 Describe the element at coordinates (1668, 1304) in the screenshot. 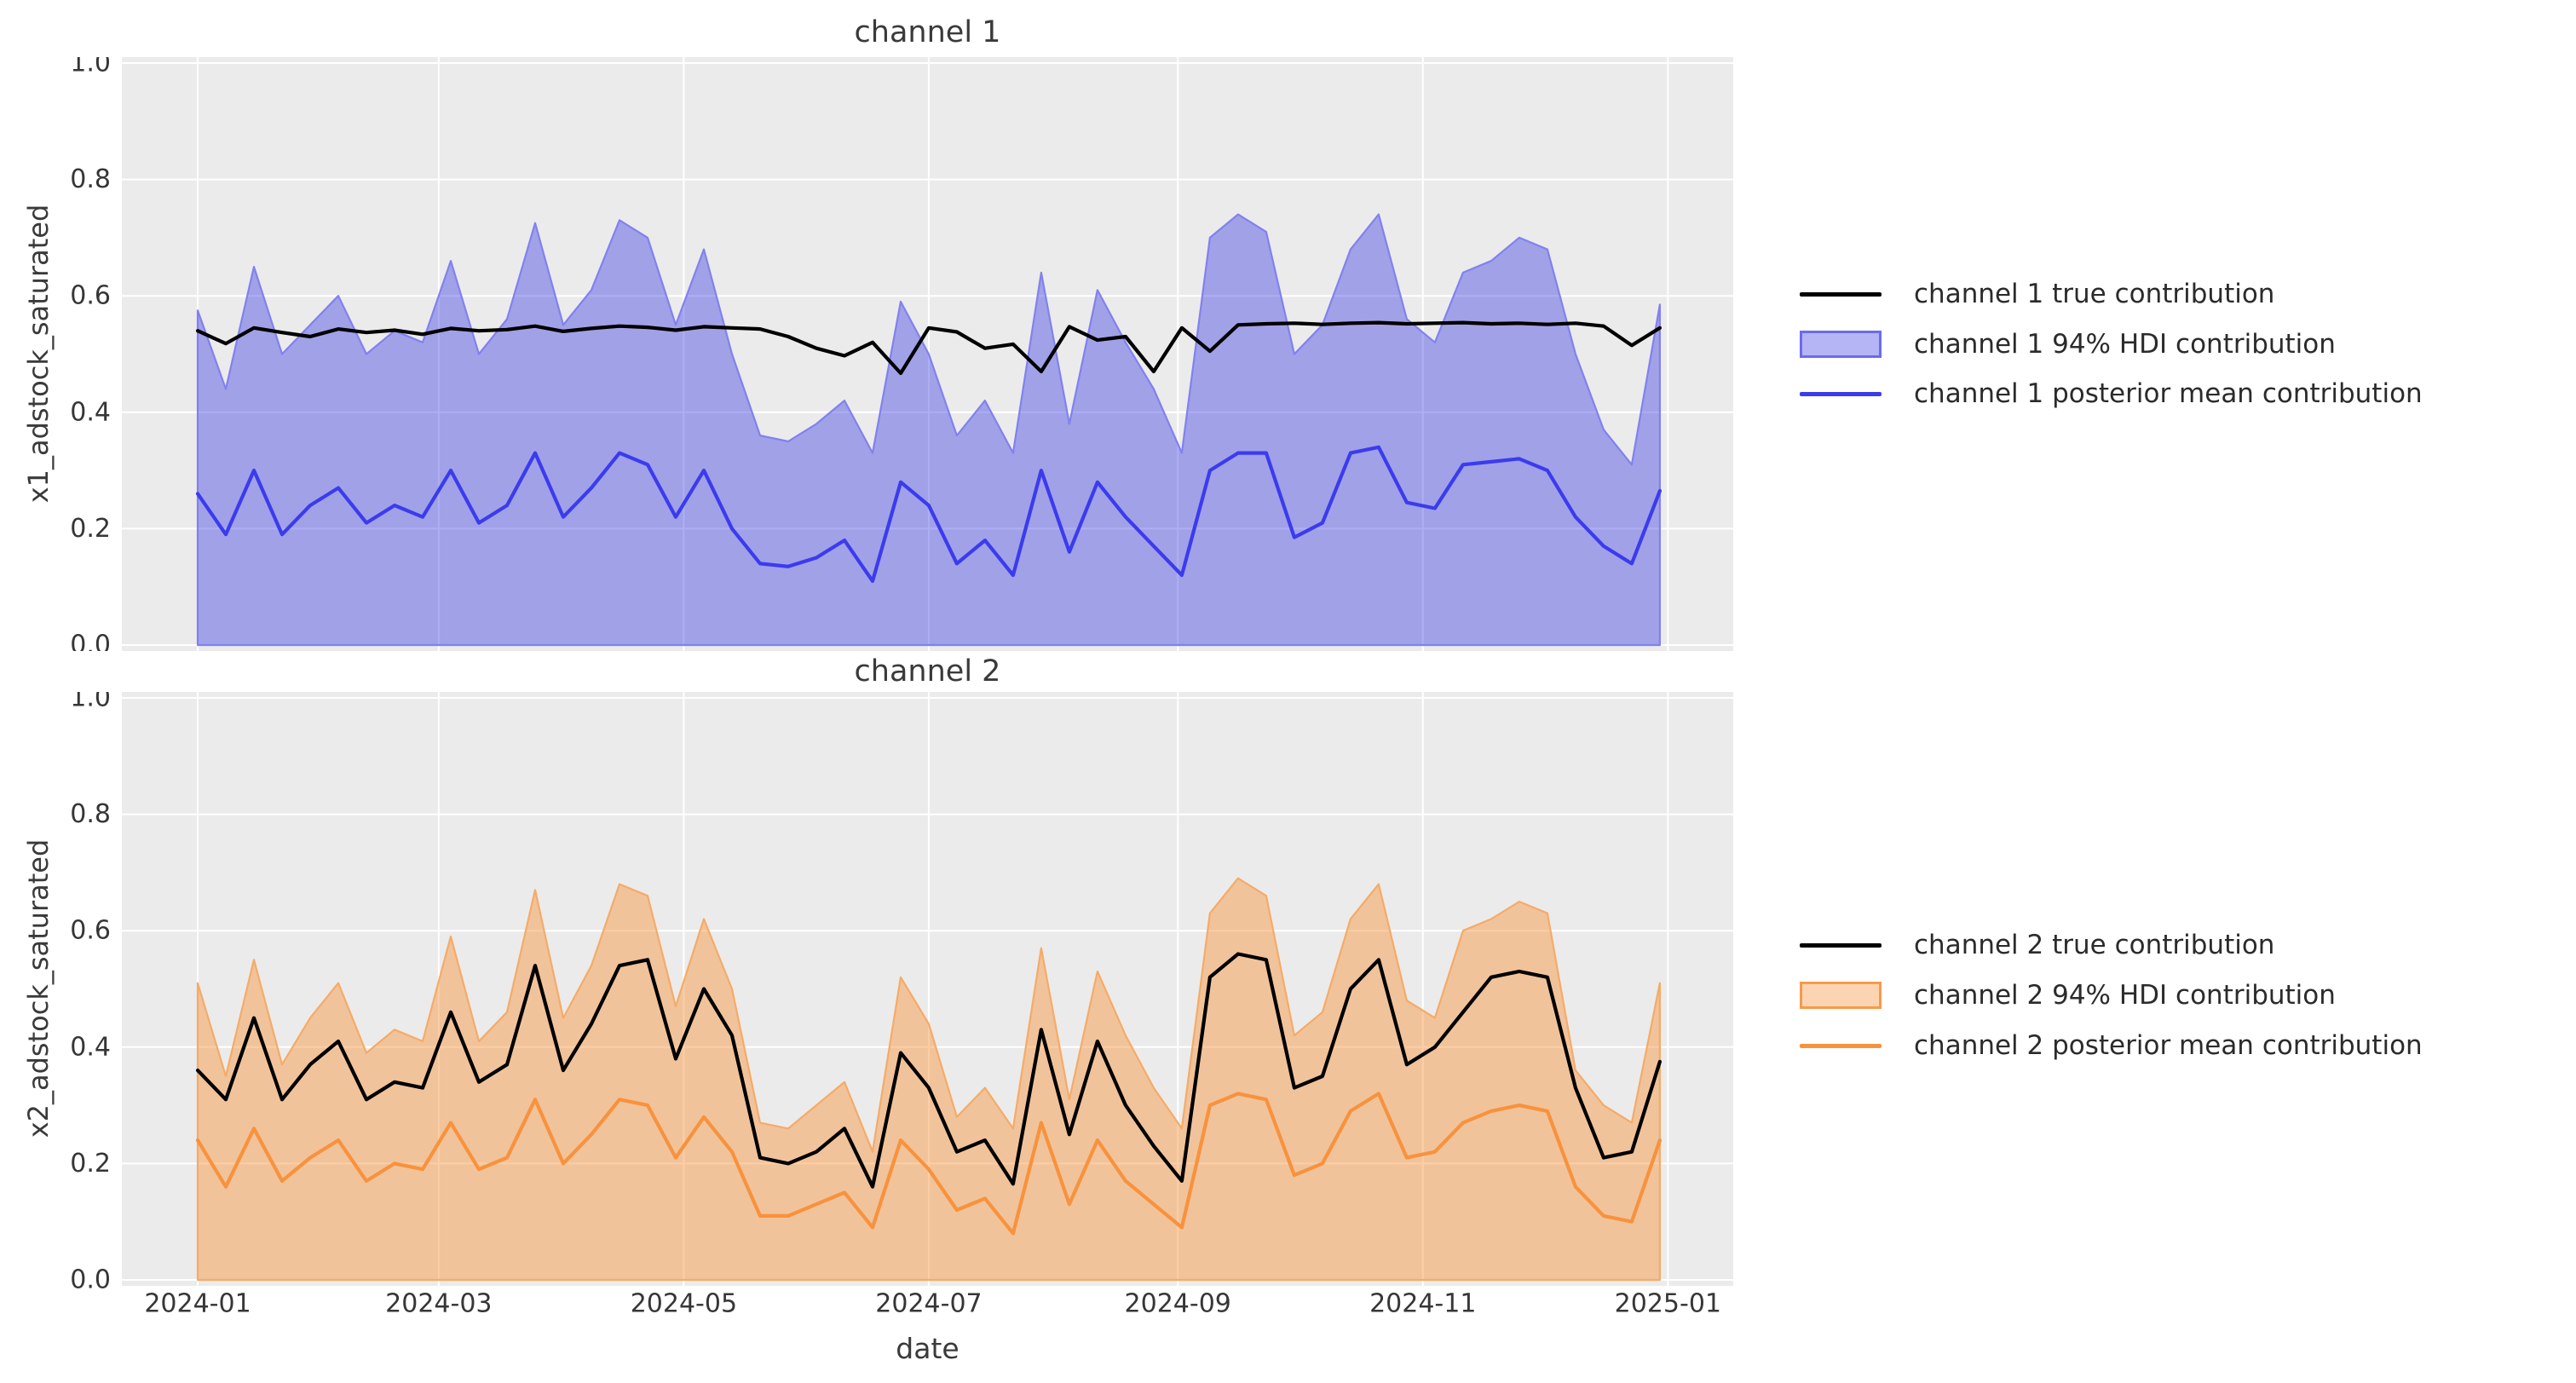

I see `x-tick-label: 2025-01` at that location.